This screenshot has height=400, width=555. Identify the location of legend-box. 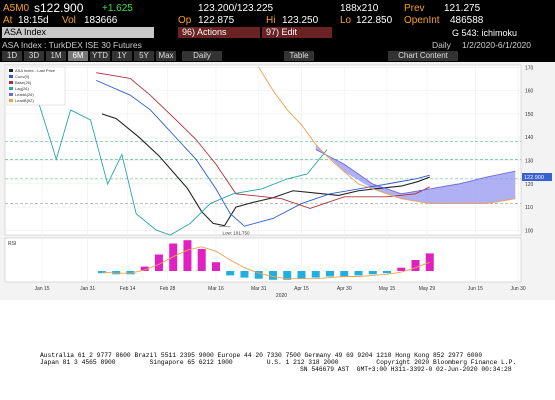
(36, 86).